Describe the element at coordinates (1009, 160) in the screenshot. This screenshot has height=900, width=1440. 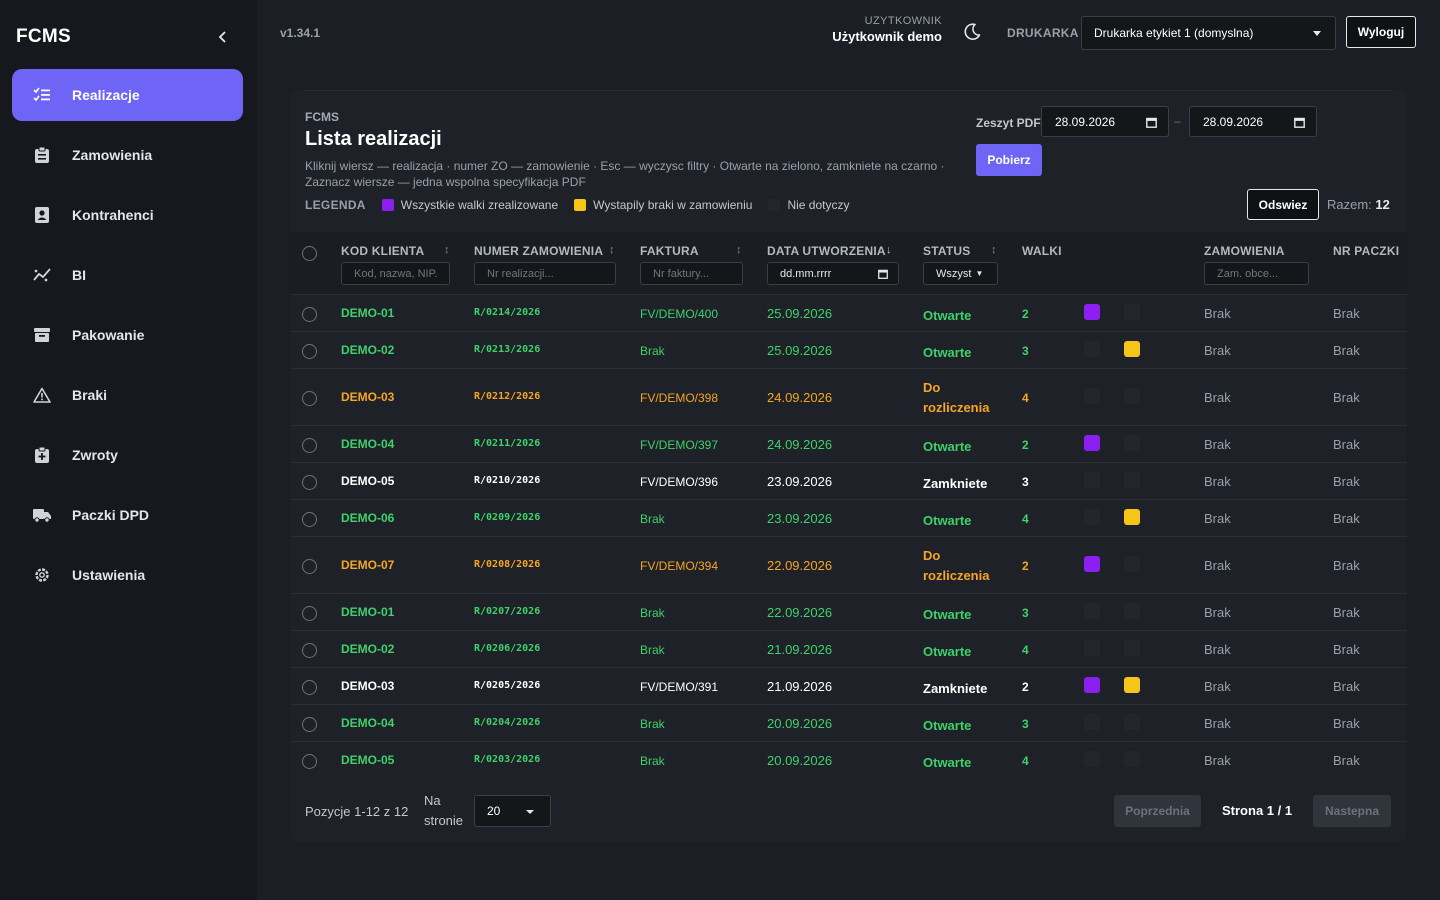
I see `fetch-pdf-button: Pobierz` at that location.